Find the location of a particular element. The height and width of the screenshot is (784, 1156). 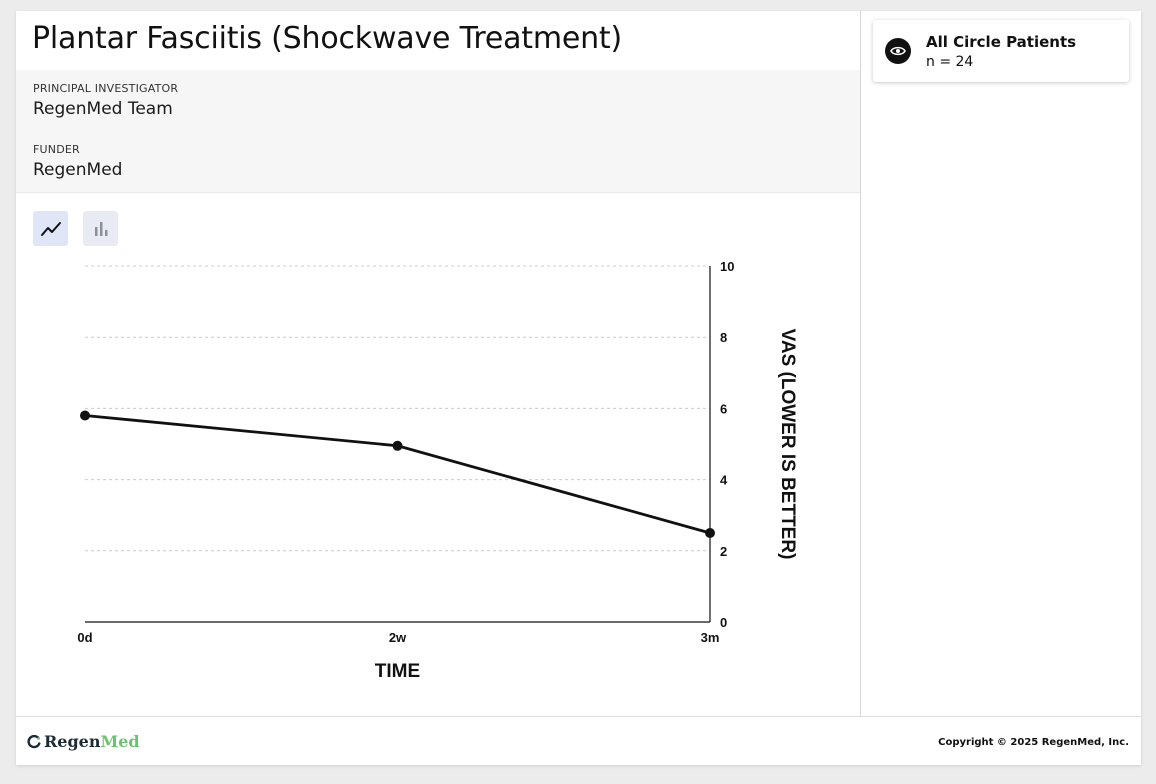

eye-icon is located at coordinates (898, 51).